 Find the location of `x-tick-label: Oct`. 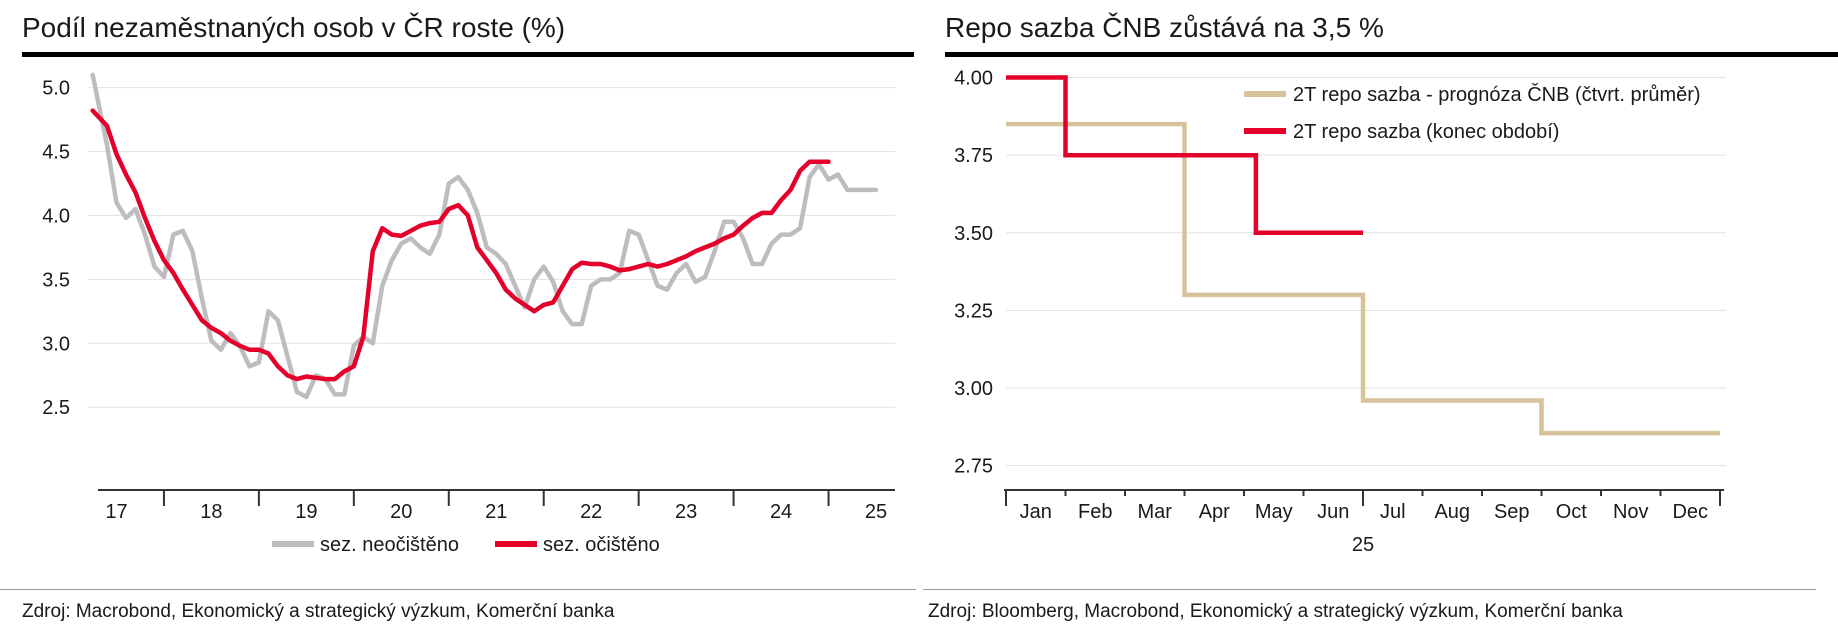

x-tick-label: Oct is located at coordinates (1572, 512).